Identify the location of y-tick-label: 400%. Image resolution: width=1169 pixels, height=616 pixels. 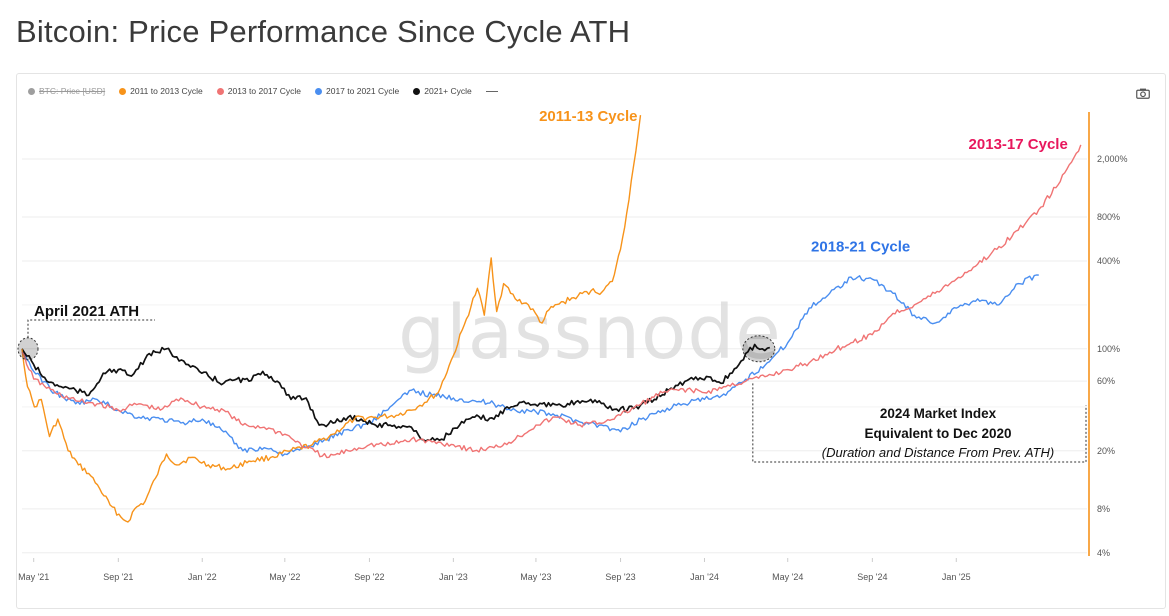
(1108, 261).